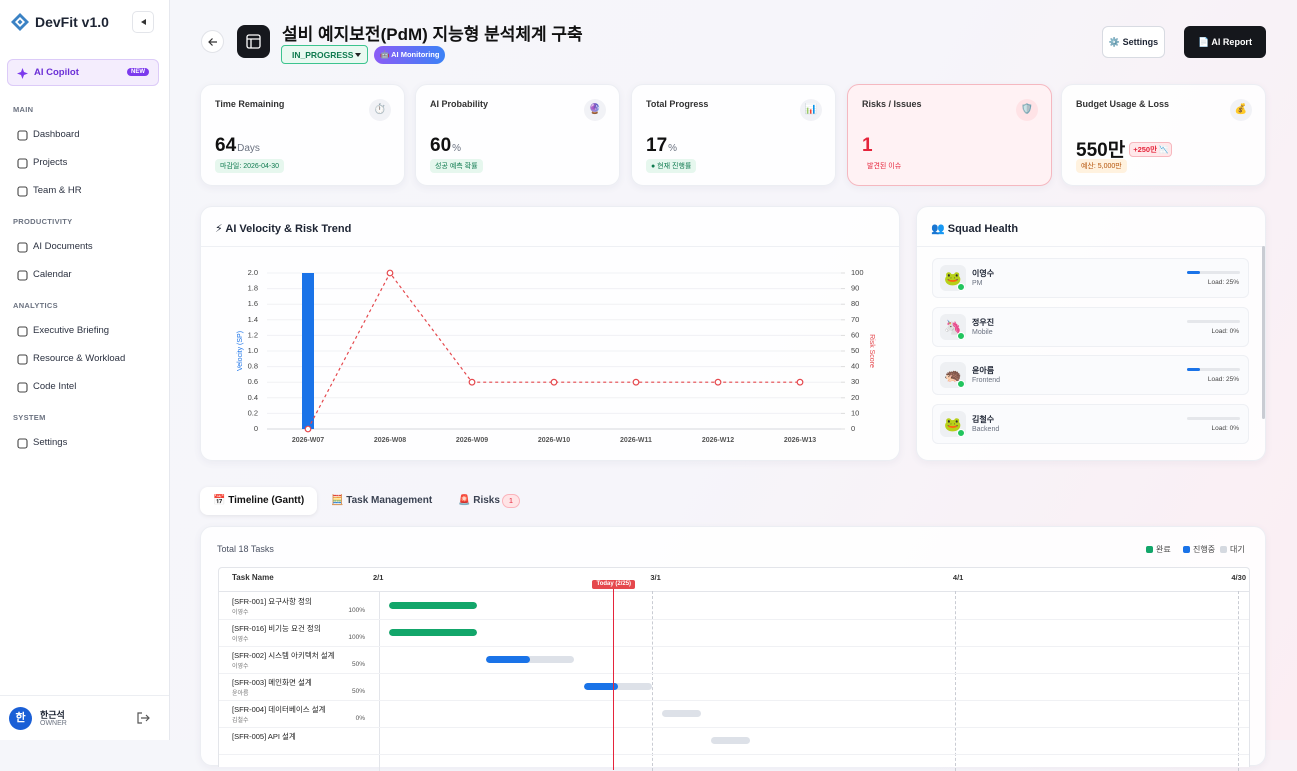 The image size is (1297, 771). Describe the element at coordinates (308, 351) in the screenshot. I see `bar` at that location.